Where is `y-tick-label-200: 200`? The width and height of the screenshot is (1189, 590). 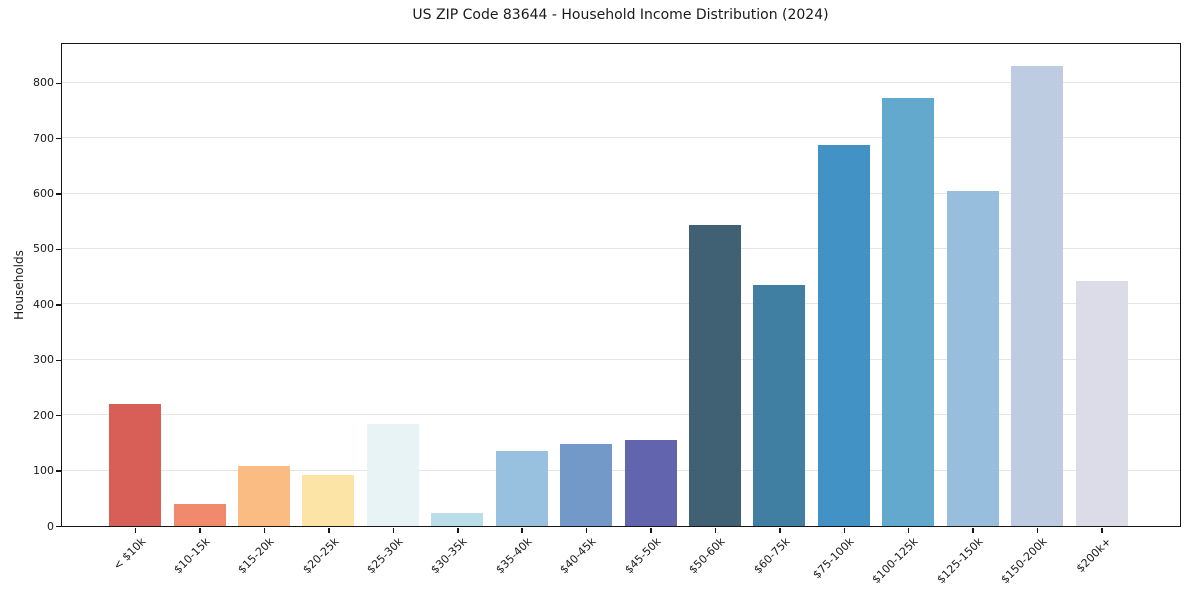
y-tick-label-200: 200 is located at coordinates (43, 415).